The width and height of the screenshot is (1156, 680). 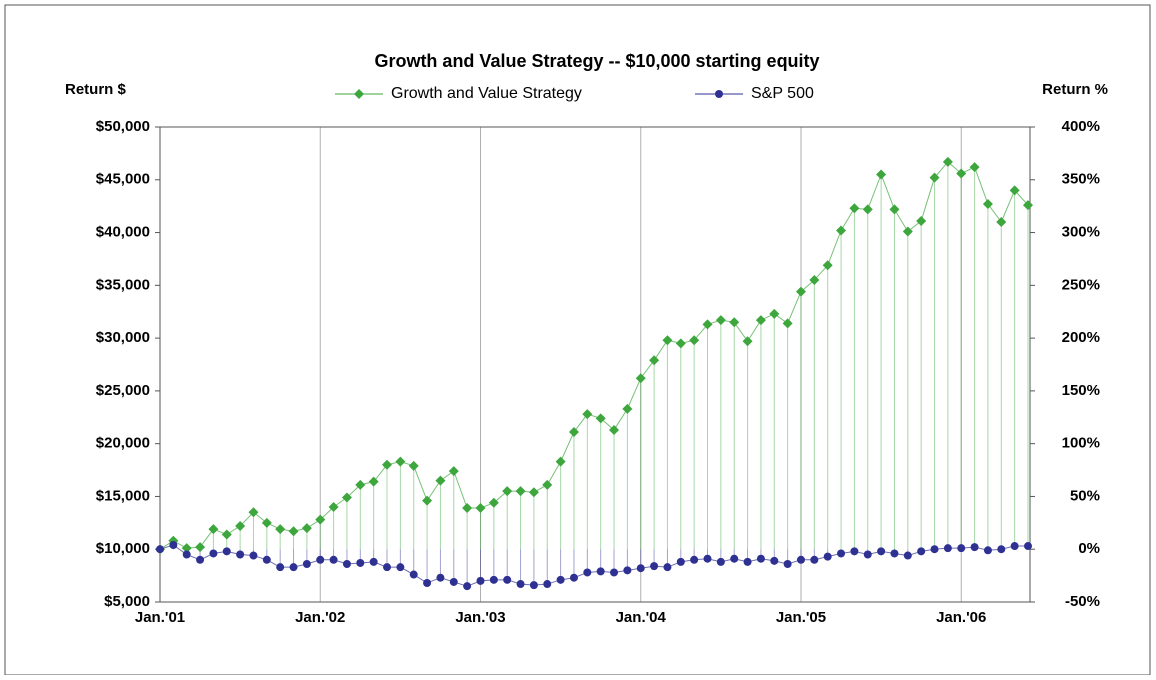 What do you see at coordinates (1081, 179) in the screenshot?
I see `y2-tick-label: 350%` at bounding box center [1081, 179].